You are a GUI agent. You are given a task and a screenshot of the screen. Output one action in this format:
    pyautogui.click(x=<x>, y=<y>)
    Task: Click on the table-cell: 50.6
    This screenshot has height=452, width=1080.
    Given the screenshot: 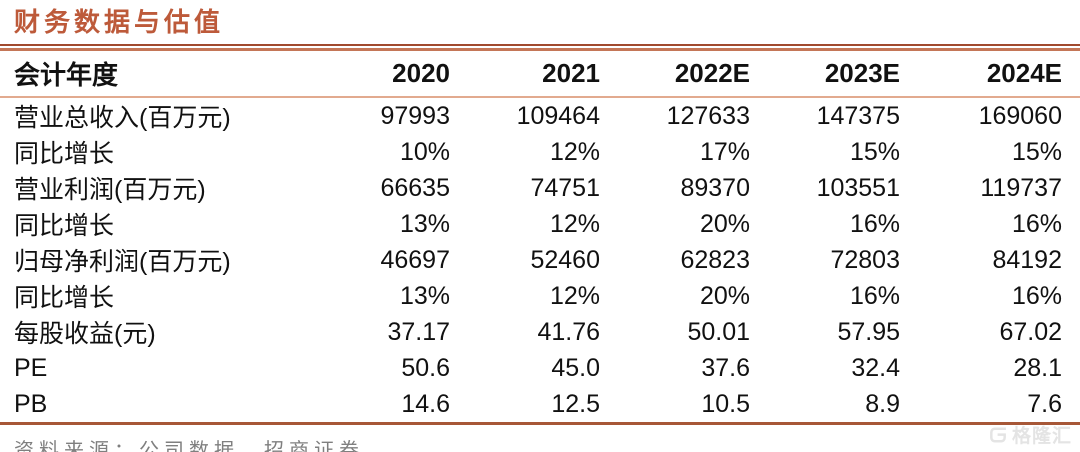 What is the action you would take?
    pyautogui.click(x=425, y=367)
    